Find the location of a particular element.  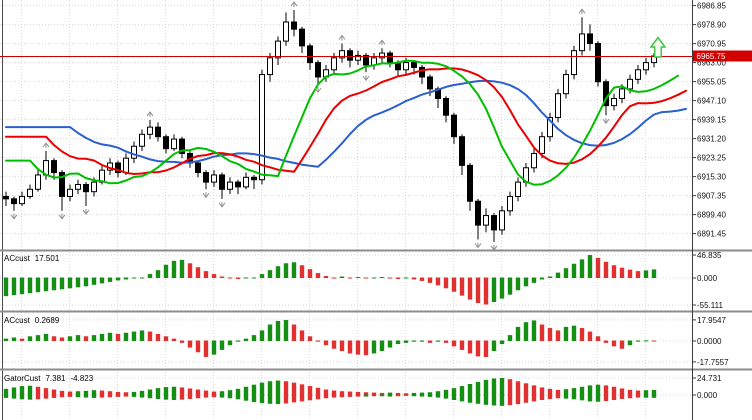

indicator-name: GatorCust is located at coordinates (22, 378).